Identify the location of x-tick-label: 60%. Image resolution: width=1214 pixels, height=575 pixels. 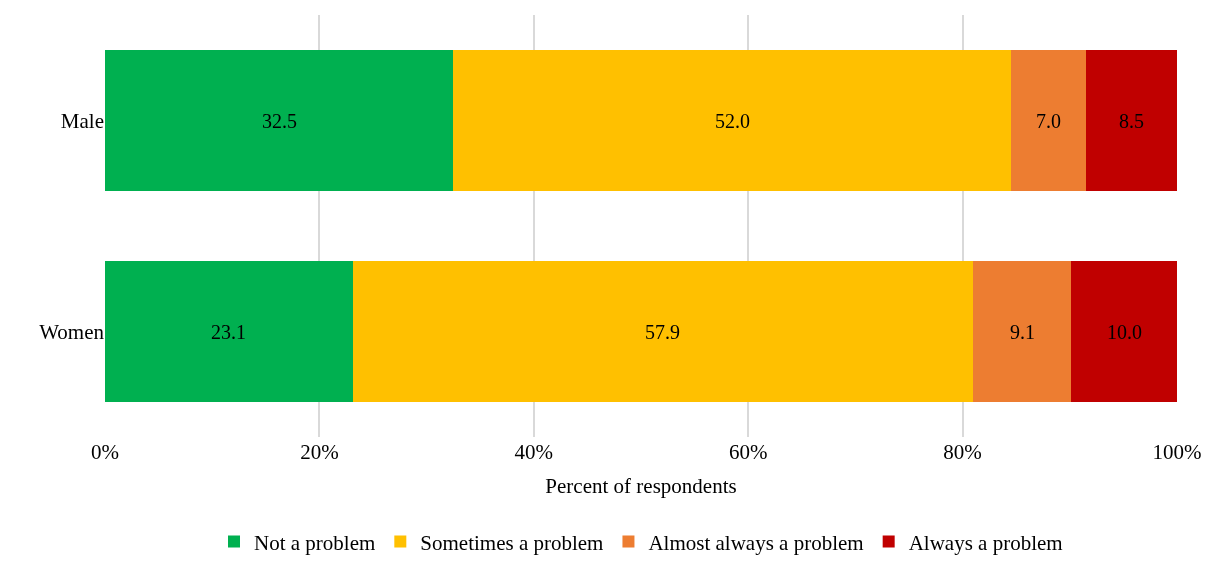
(748, 452).